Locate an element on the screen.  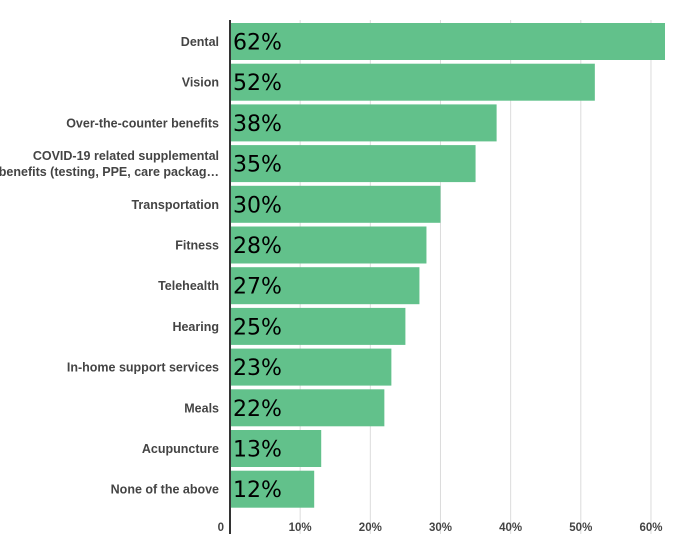
data-label: 12% is located at coordinates (257, 490).